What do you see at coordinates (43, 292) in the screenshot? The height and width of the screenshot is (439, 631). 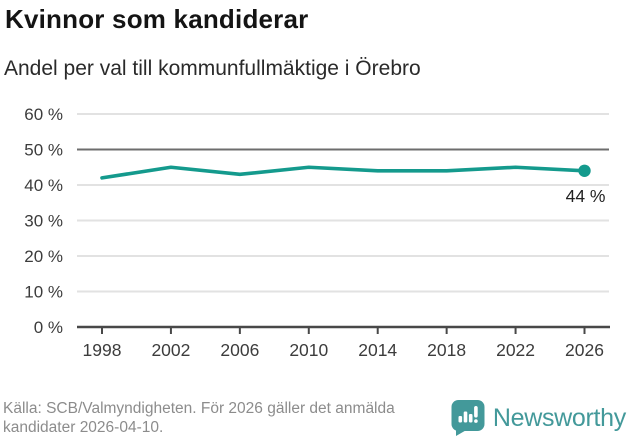 I see `y-tick-label: 10 %` at bounding box center [43, 292].